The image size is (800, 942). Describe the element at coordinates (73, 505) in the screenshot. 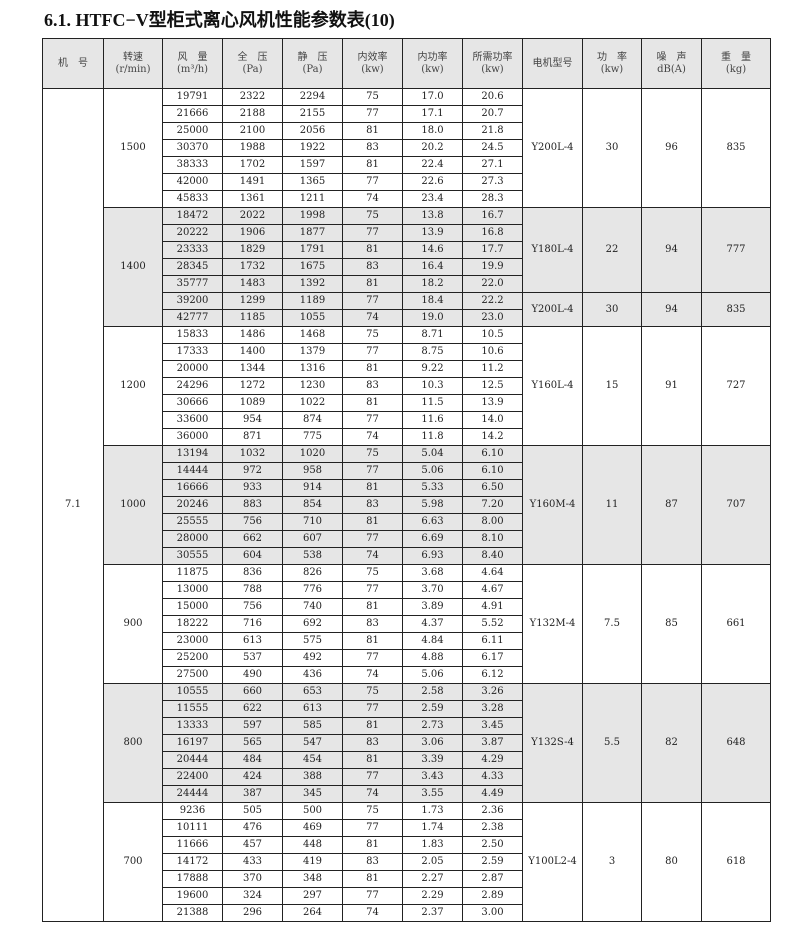

I see `machine-no-cell: 7.1` at that location.